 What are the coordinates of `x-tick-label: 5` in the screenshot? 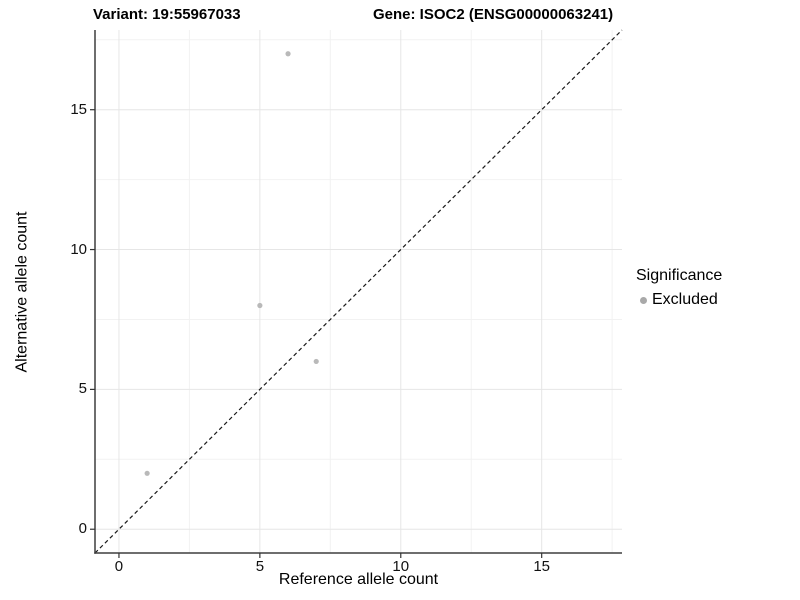 It's located at (260, 566).